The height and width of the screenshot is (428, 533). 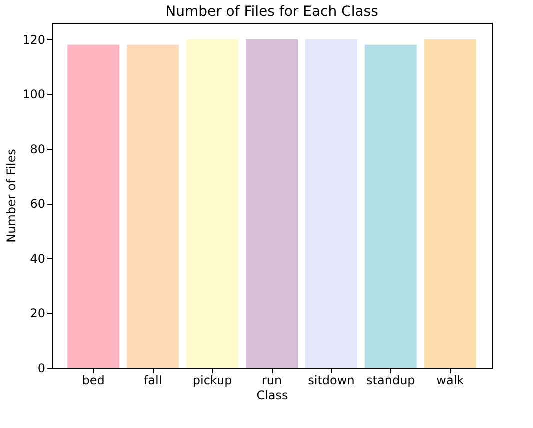 What do you see at coordinates (391, 381) in the screenshot?
I see `x-tick-label: standup` at bounding box center [391, 381].